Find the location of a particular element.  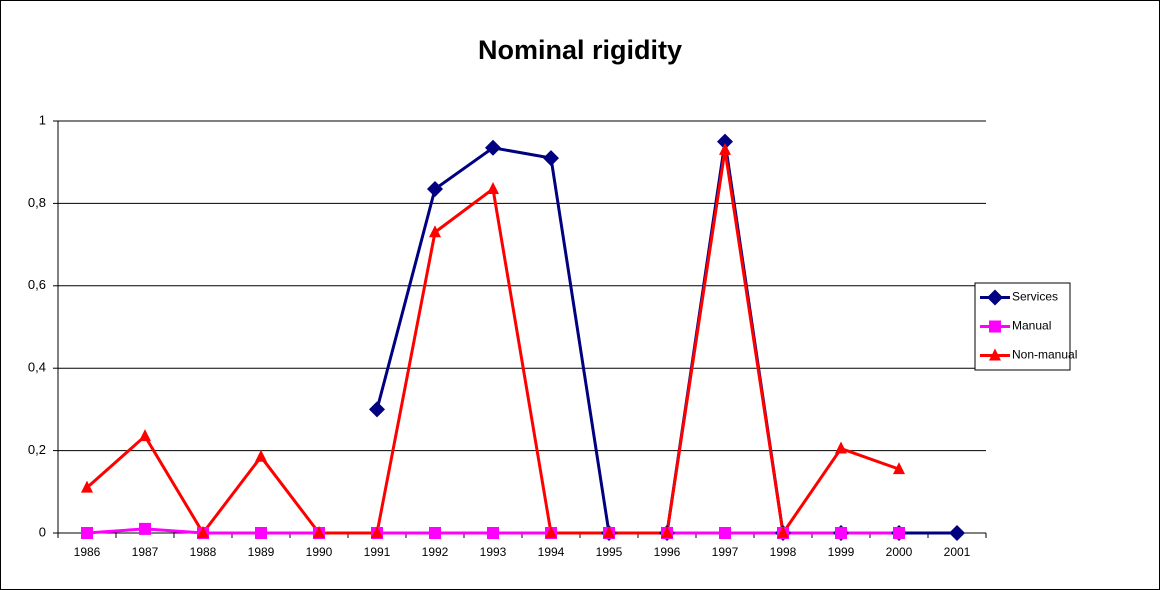

x-tick-label: 1989 is located at coordinates (261, 552).